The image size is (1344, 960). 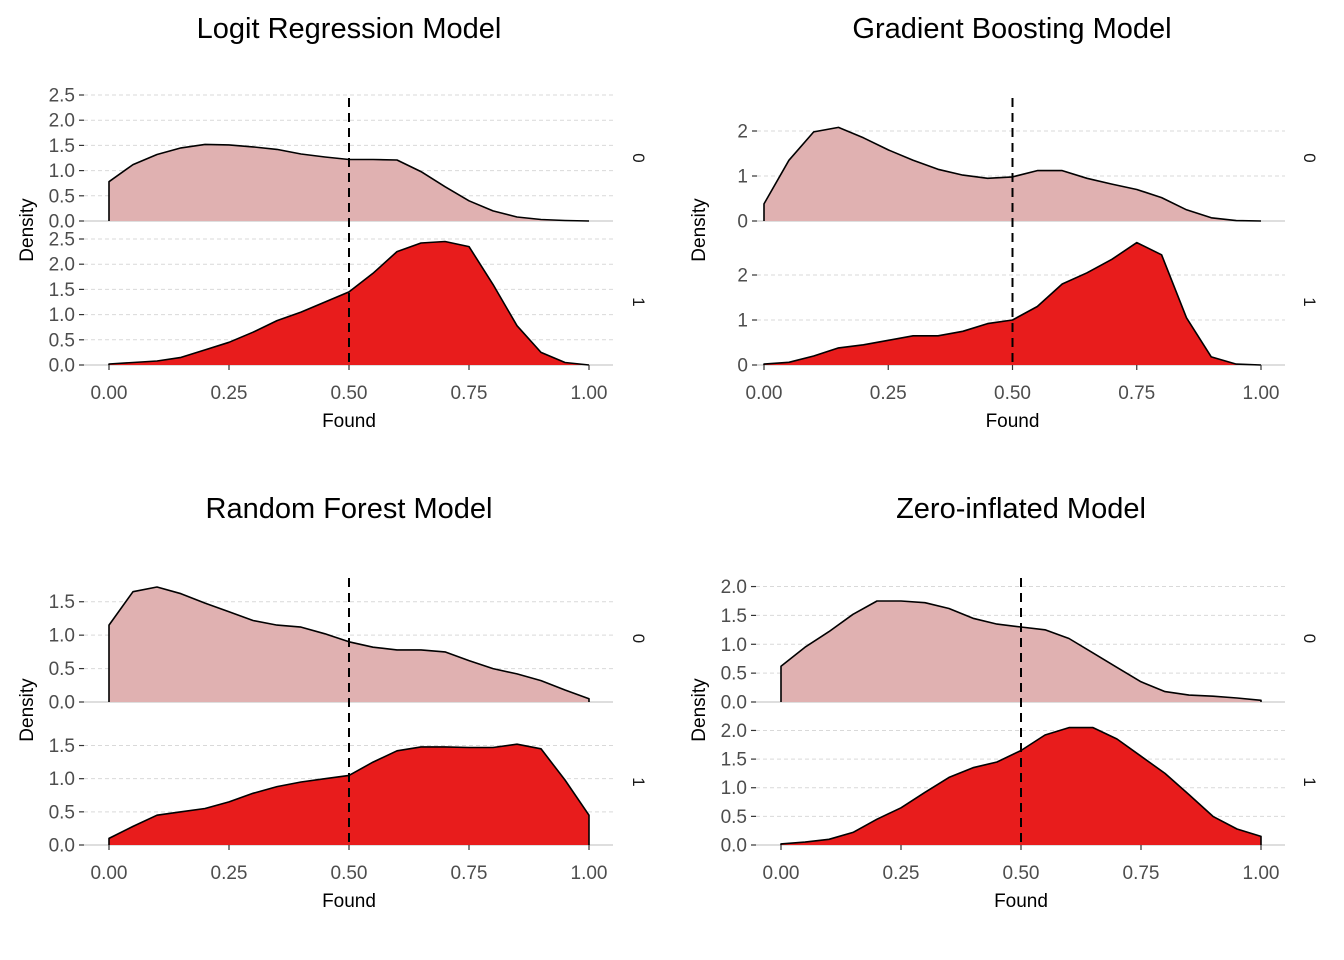 I want to click on panel-0: 0.0 0.5 1.0 1.5 2.0 2.5 0, so click(x=348, y=159).